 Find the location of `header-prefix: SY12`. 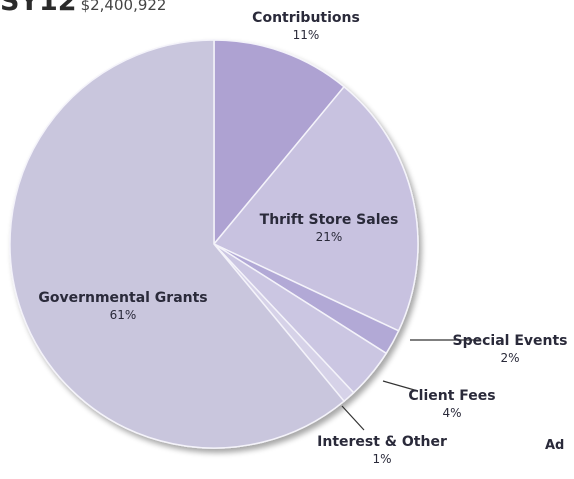

header-prefix: SY12 is located at coordinates (38, 8).